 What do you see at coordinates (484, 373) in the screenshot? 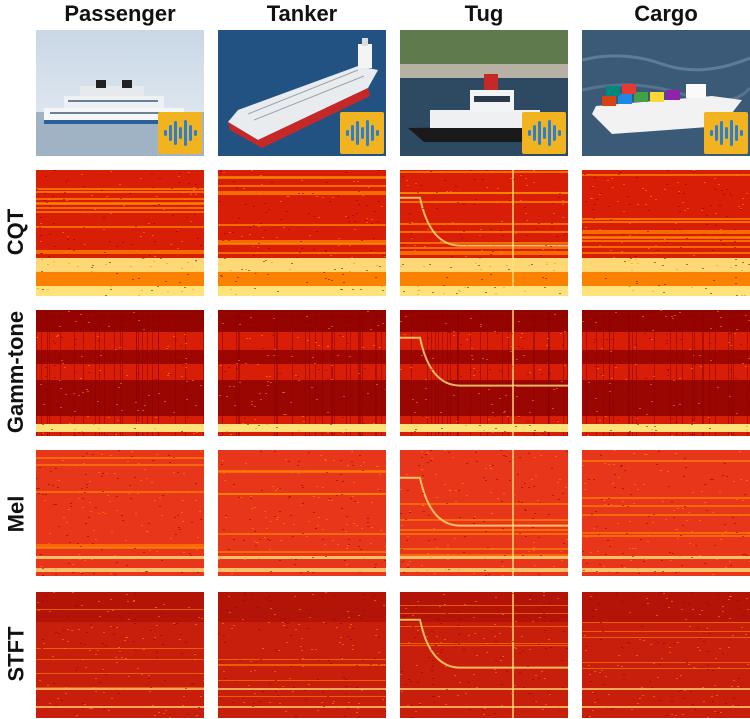
I see `spectrogram-gamma-tug` at bounding box center [484, 373].